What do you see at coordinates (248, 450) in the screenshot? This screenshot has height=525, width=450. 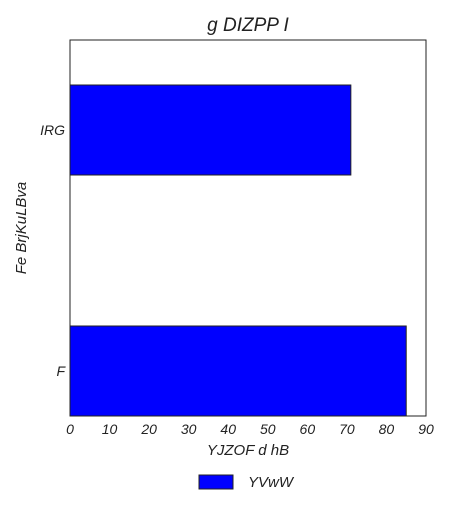 I see `x-axis-label: YJZOF d hB` at bounding box center [248, 450].